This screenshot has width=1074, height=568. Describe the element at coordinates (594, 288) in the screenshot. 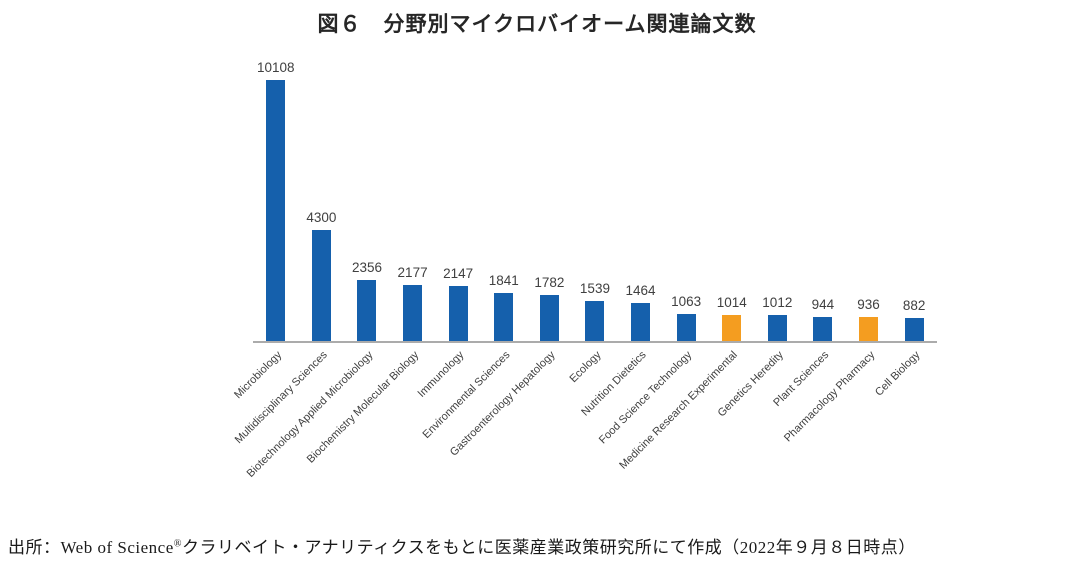

I see `bar-value-label: 1539` at that location.